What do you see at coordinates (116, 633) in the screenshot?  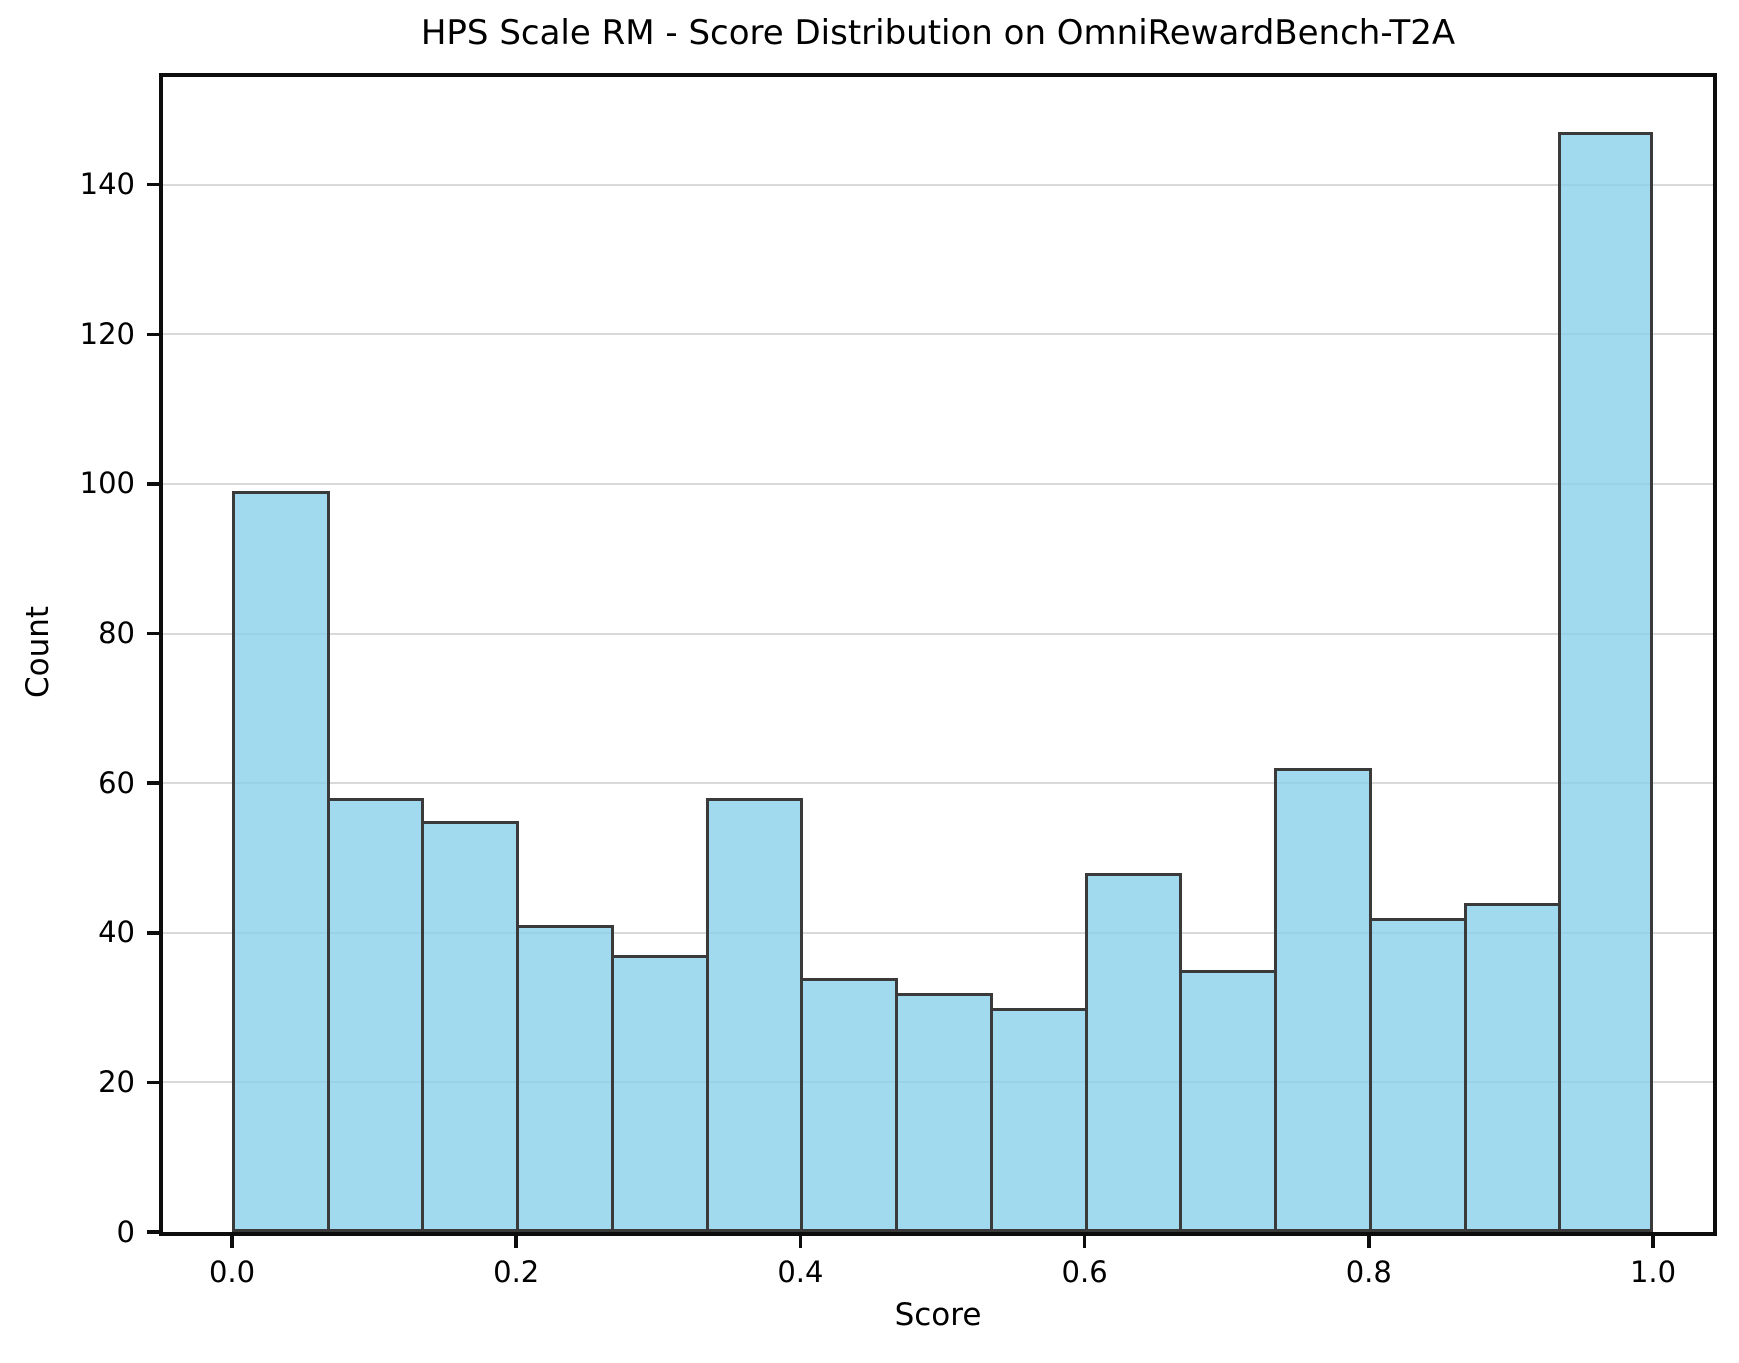 I see `y-tick-label: 80` at bounding box center [116, 633].